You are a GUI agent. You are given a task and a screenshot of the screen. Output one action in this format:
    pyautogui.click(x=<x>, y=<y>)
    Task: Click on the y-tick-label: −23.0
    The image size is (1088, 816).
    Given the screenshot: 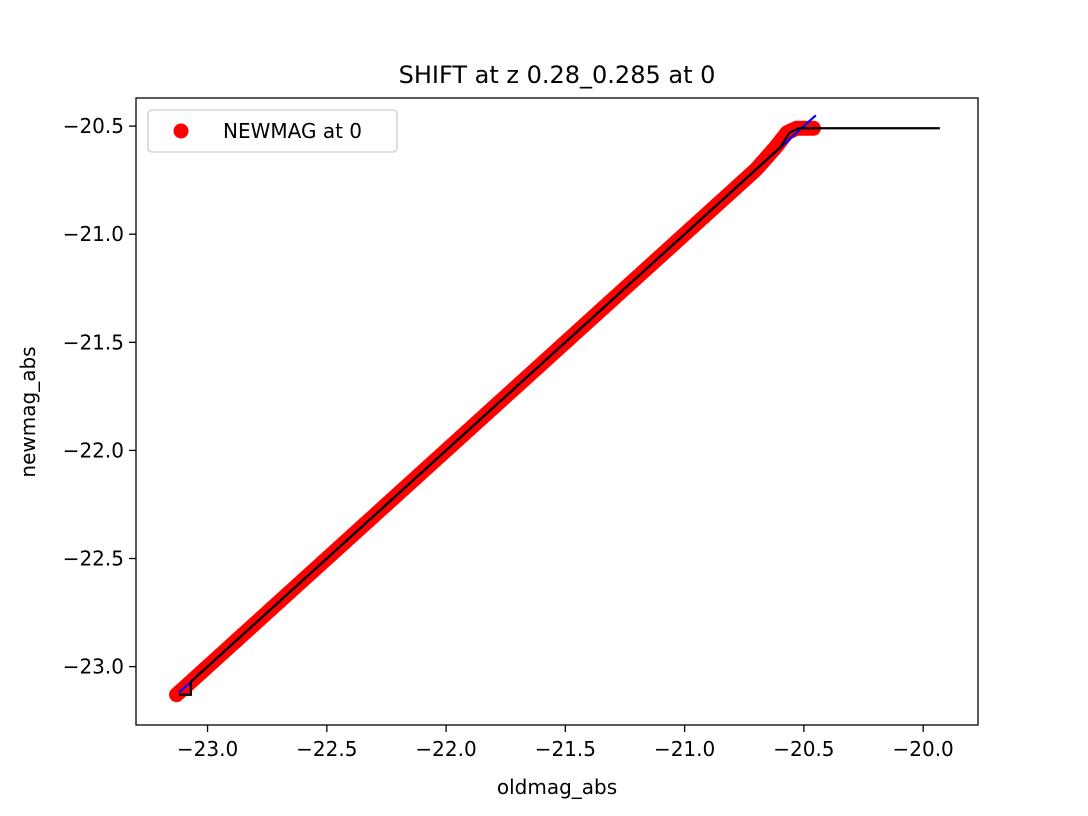 What is the action you would take?
    pyautogui.click(x=93, y=667)
    